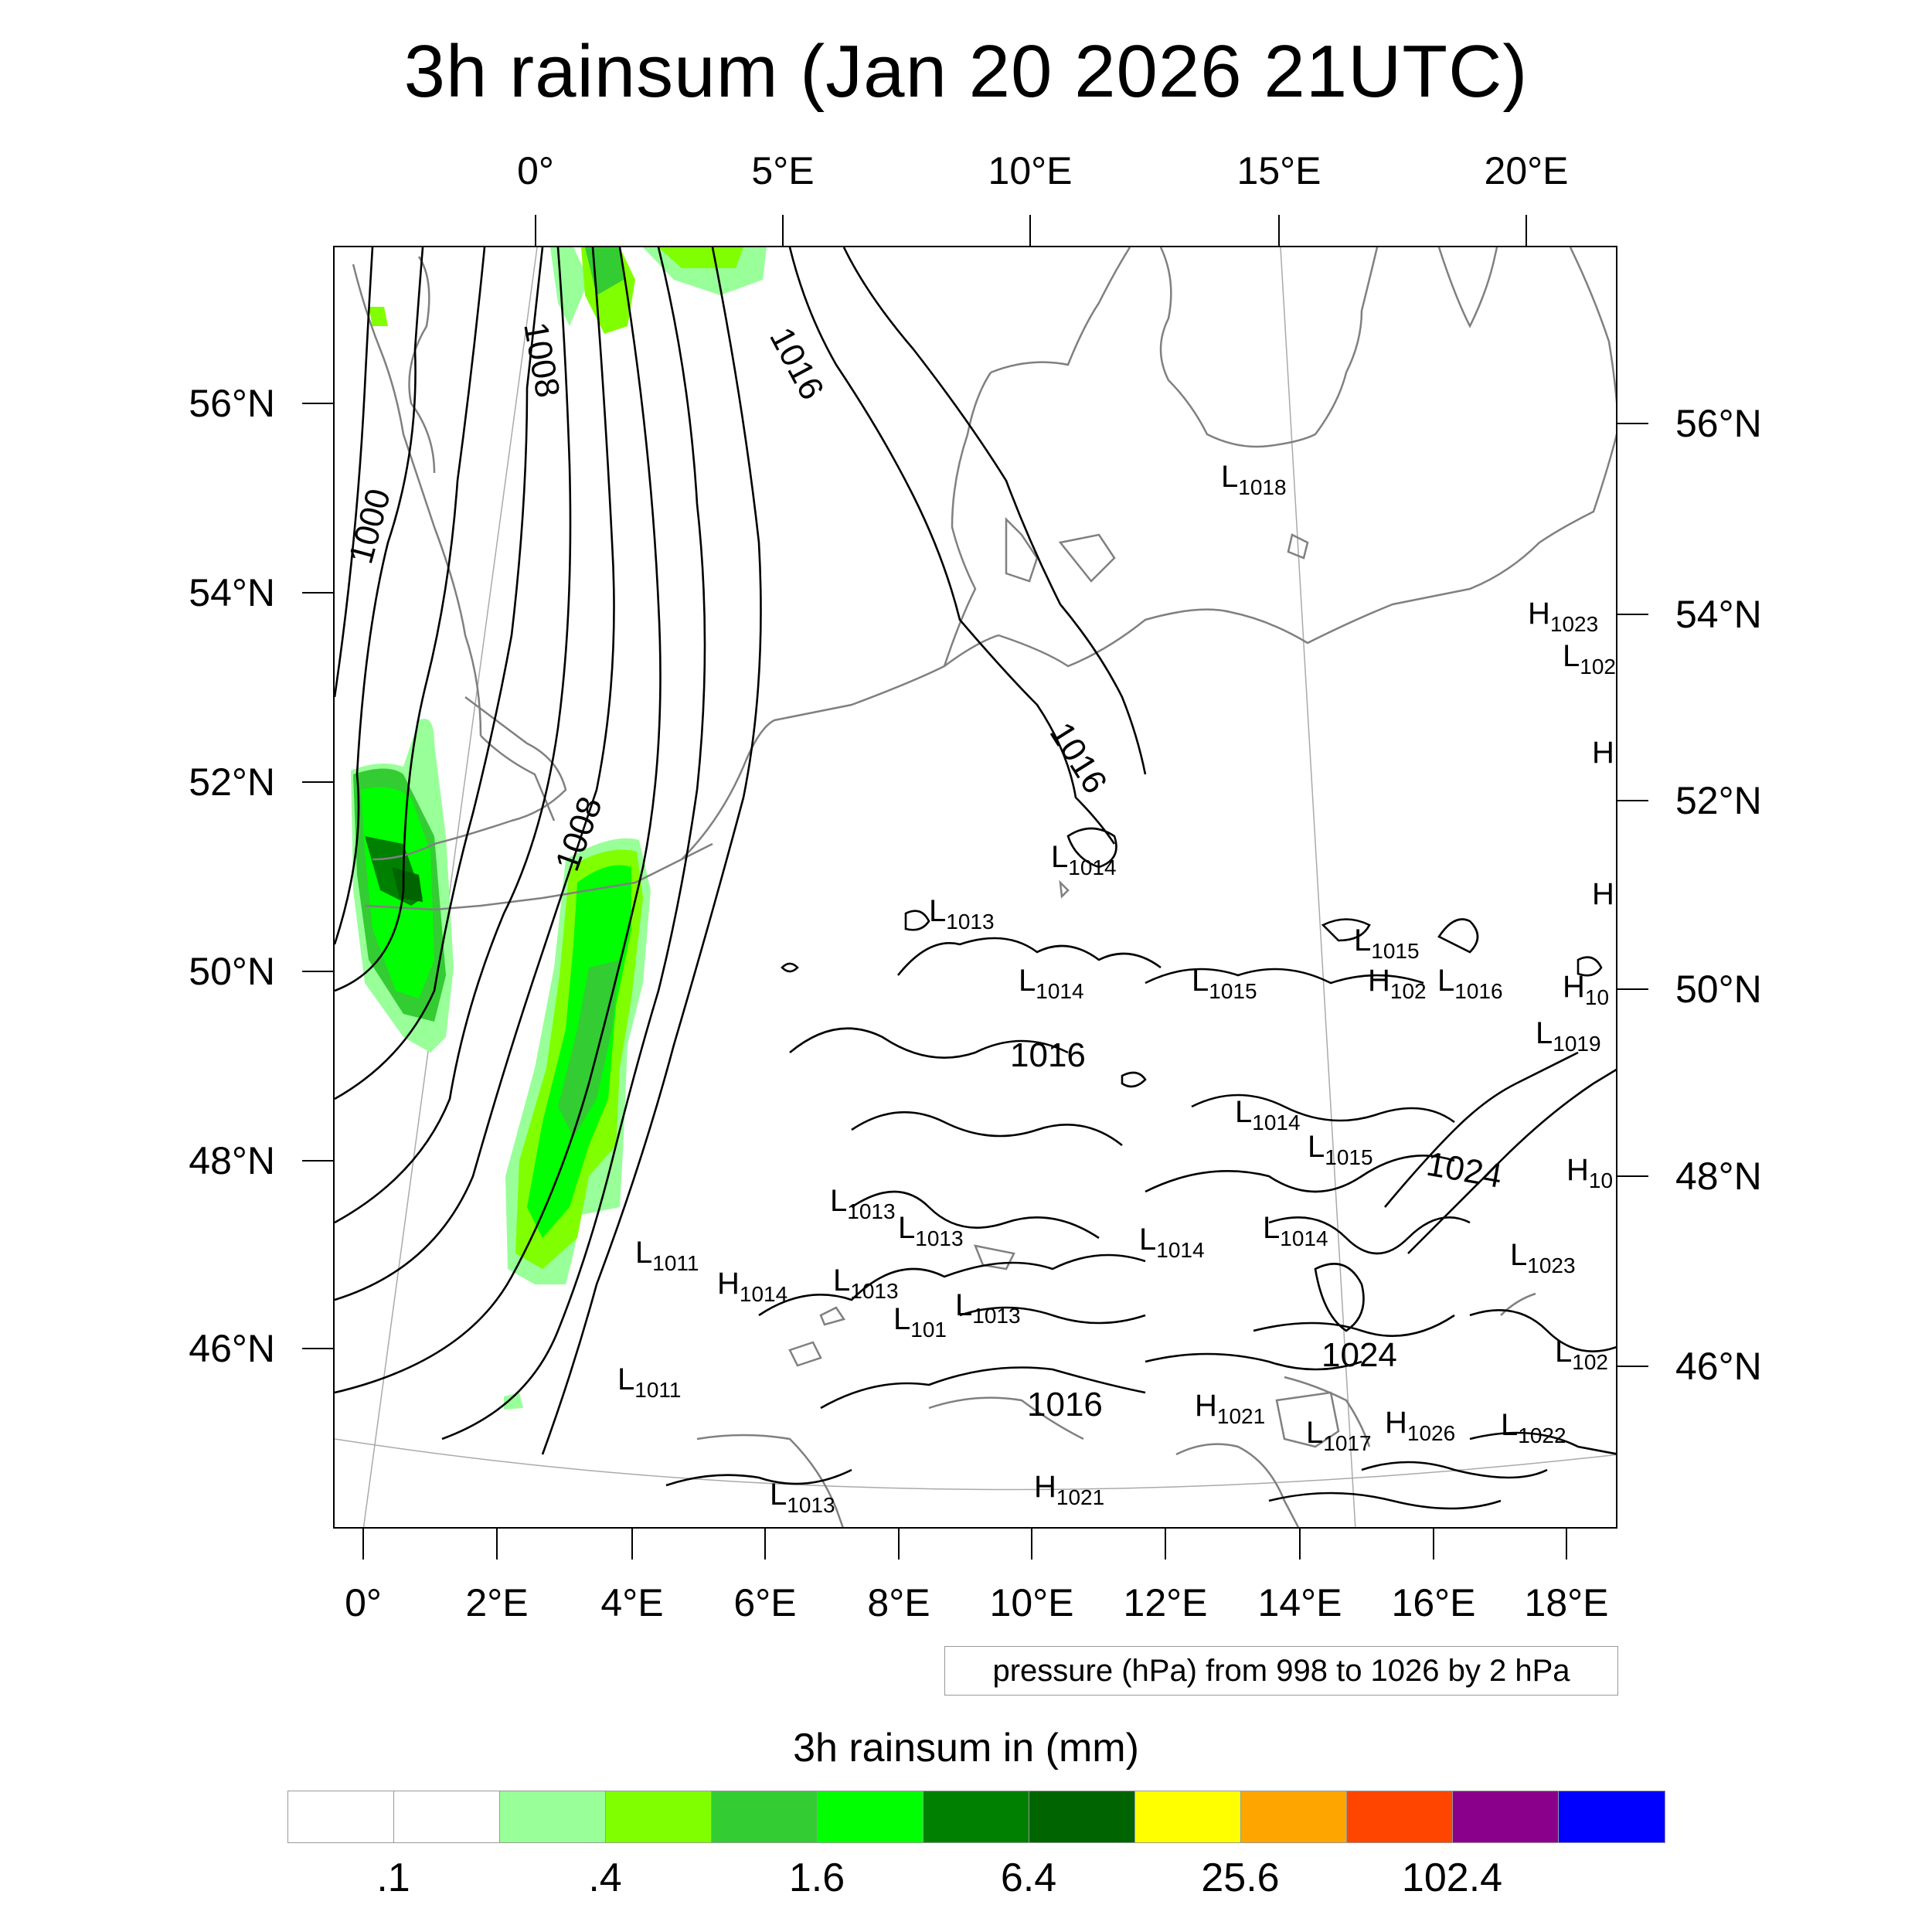 The width and height of the screenshot is (1932, 1932). I want to click on colorbar-label: .4, so click(605, 1878).